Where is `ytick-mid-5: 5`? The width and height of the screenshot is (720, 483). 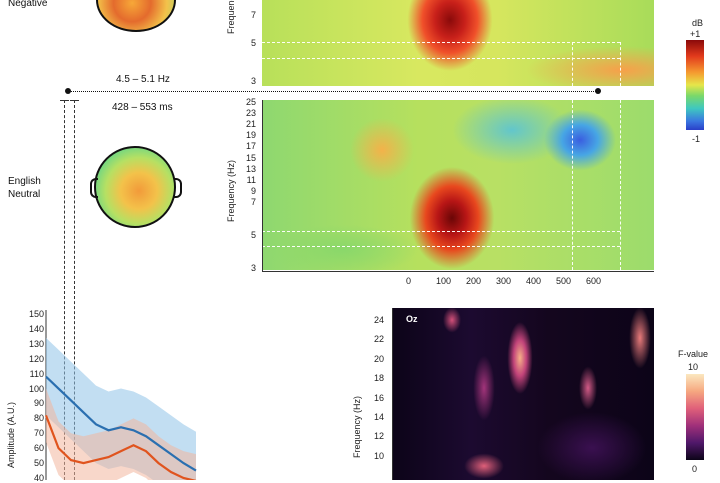
ytick-mid-5: 5 is located at coordinates (253, 235).